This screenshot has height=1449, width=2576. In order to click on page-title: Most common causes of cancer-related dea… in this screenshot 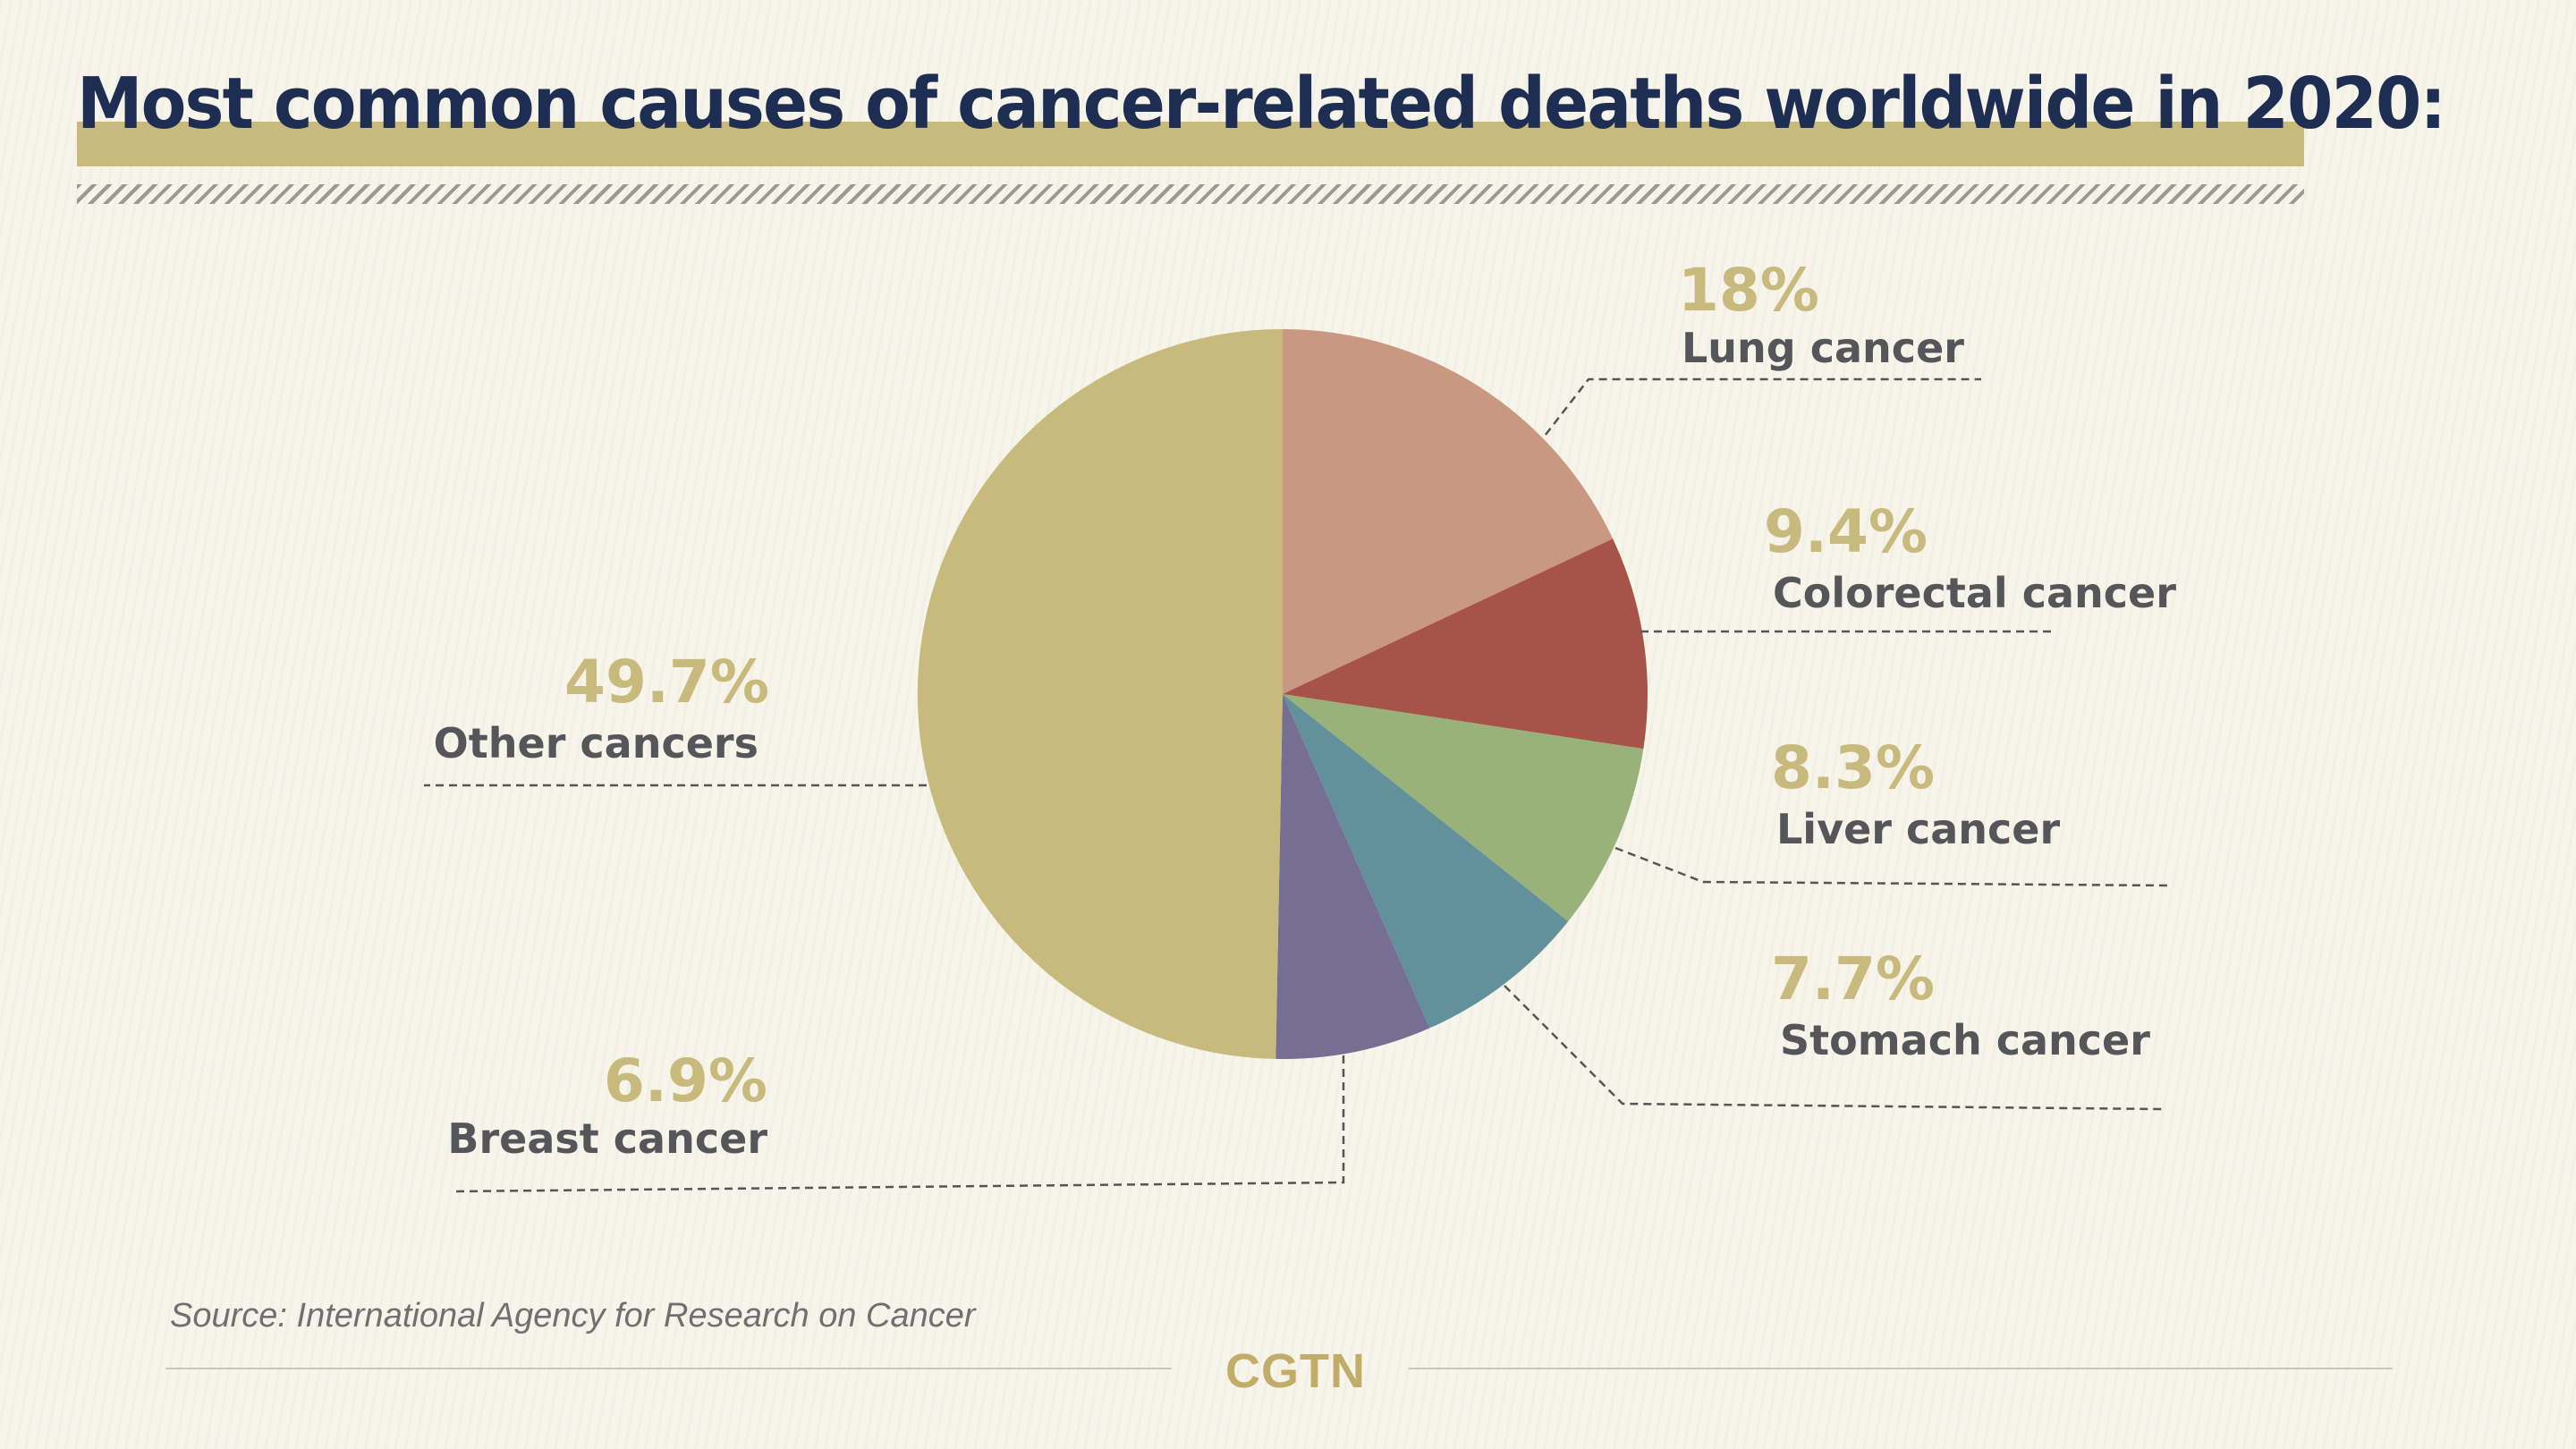, I will do `click(1261, 104)`.